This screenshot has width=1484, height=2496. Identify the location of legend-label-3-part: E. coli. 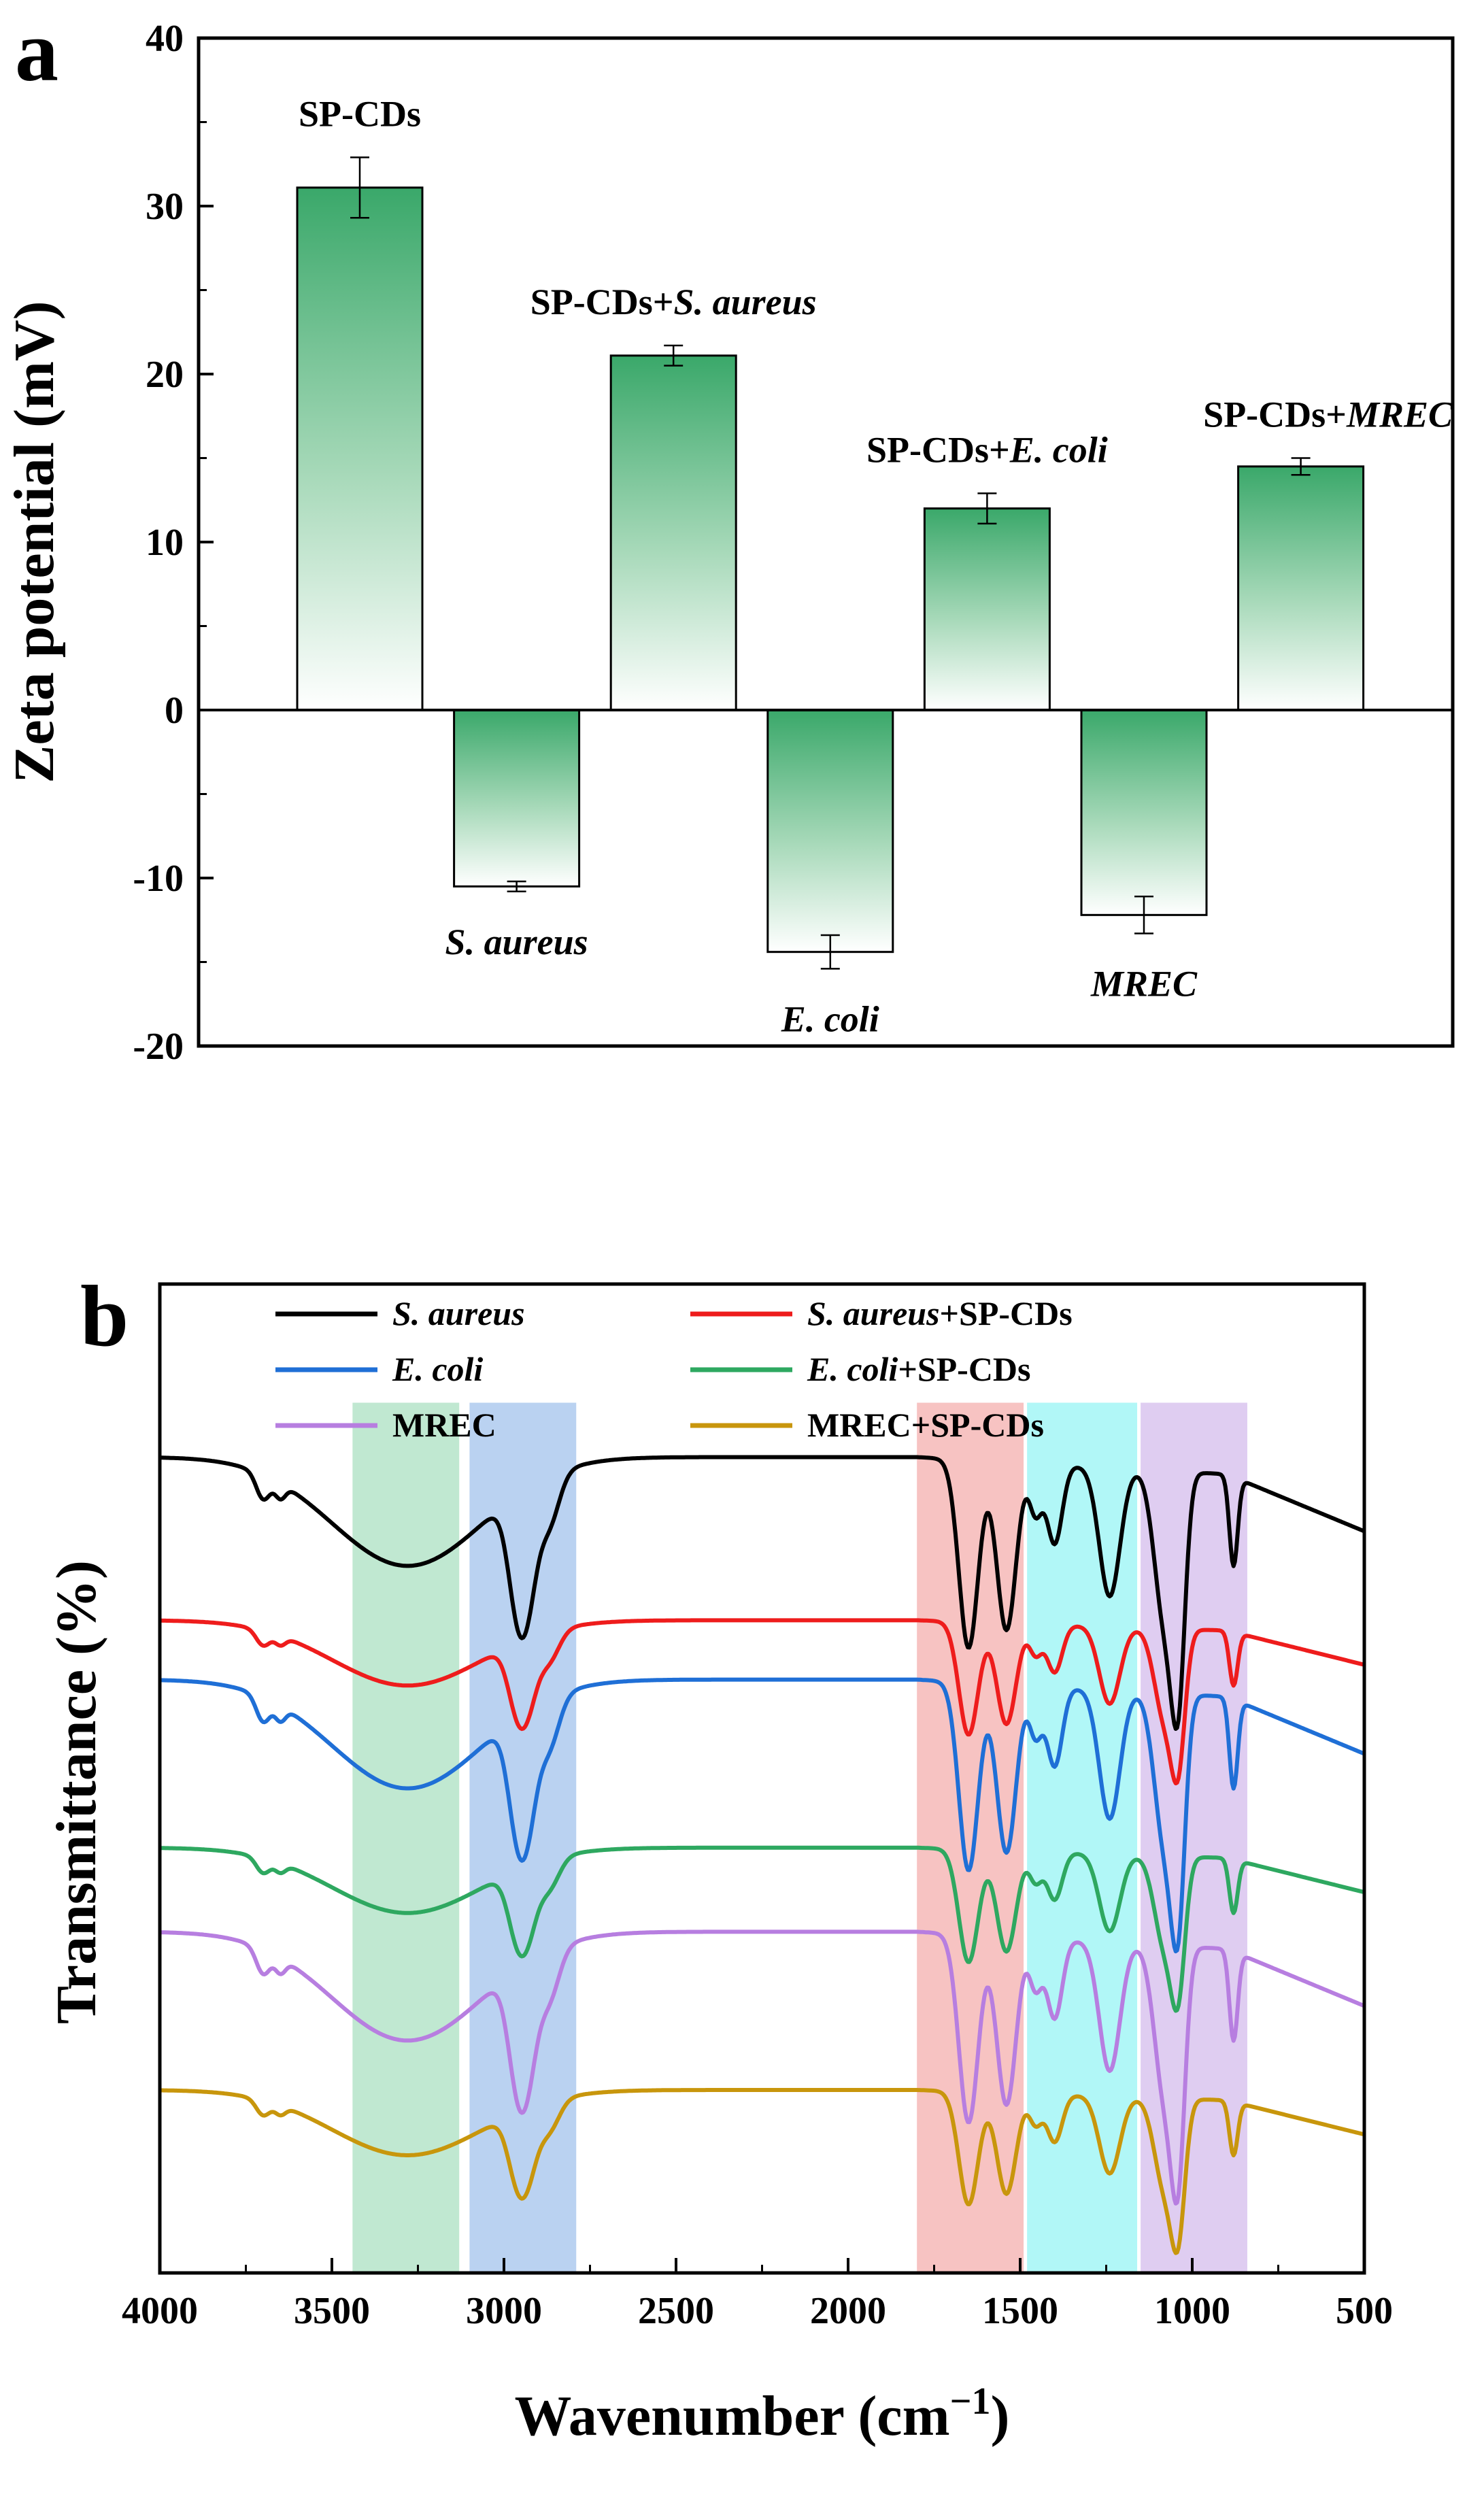
(853, 1369).